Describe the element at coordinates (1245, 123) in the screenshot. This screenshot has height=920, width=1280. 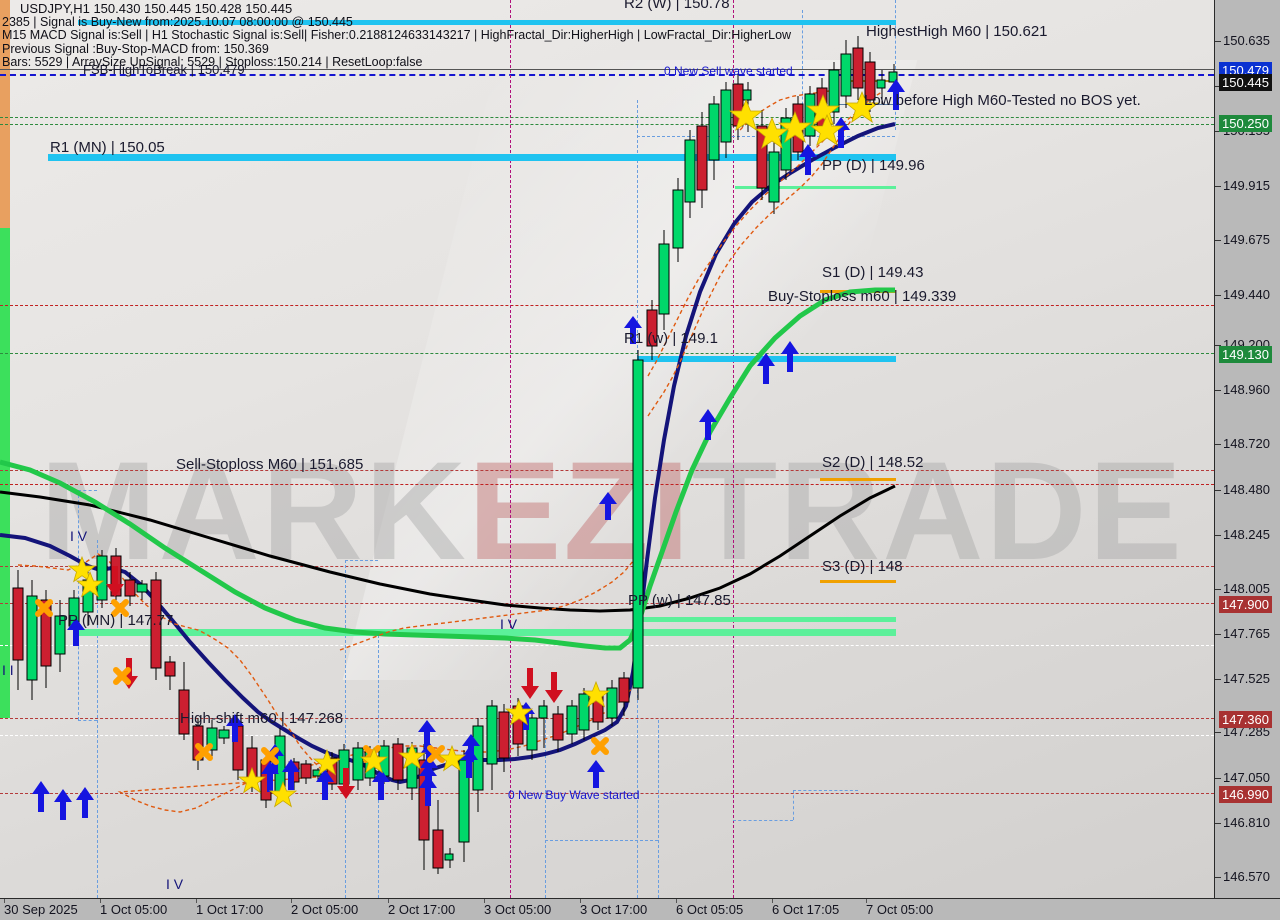
I see `price-tag-level-150250: 150.250` at that location.